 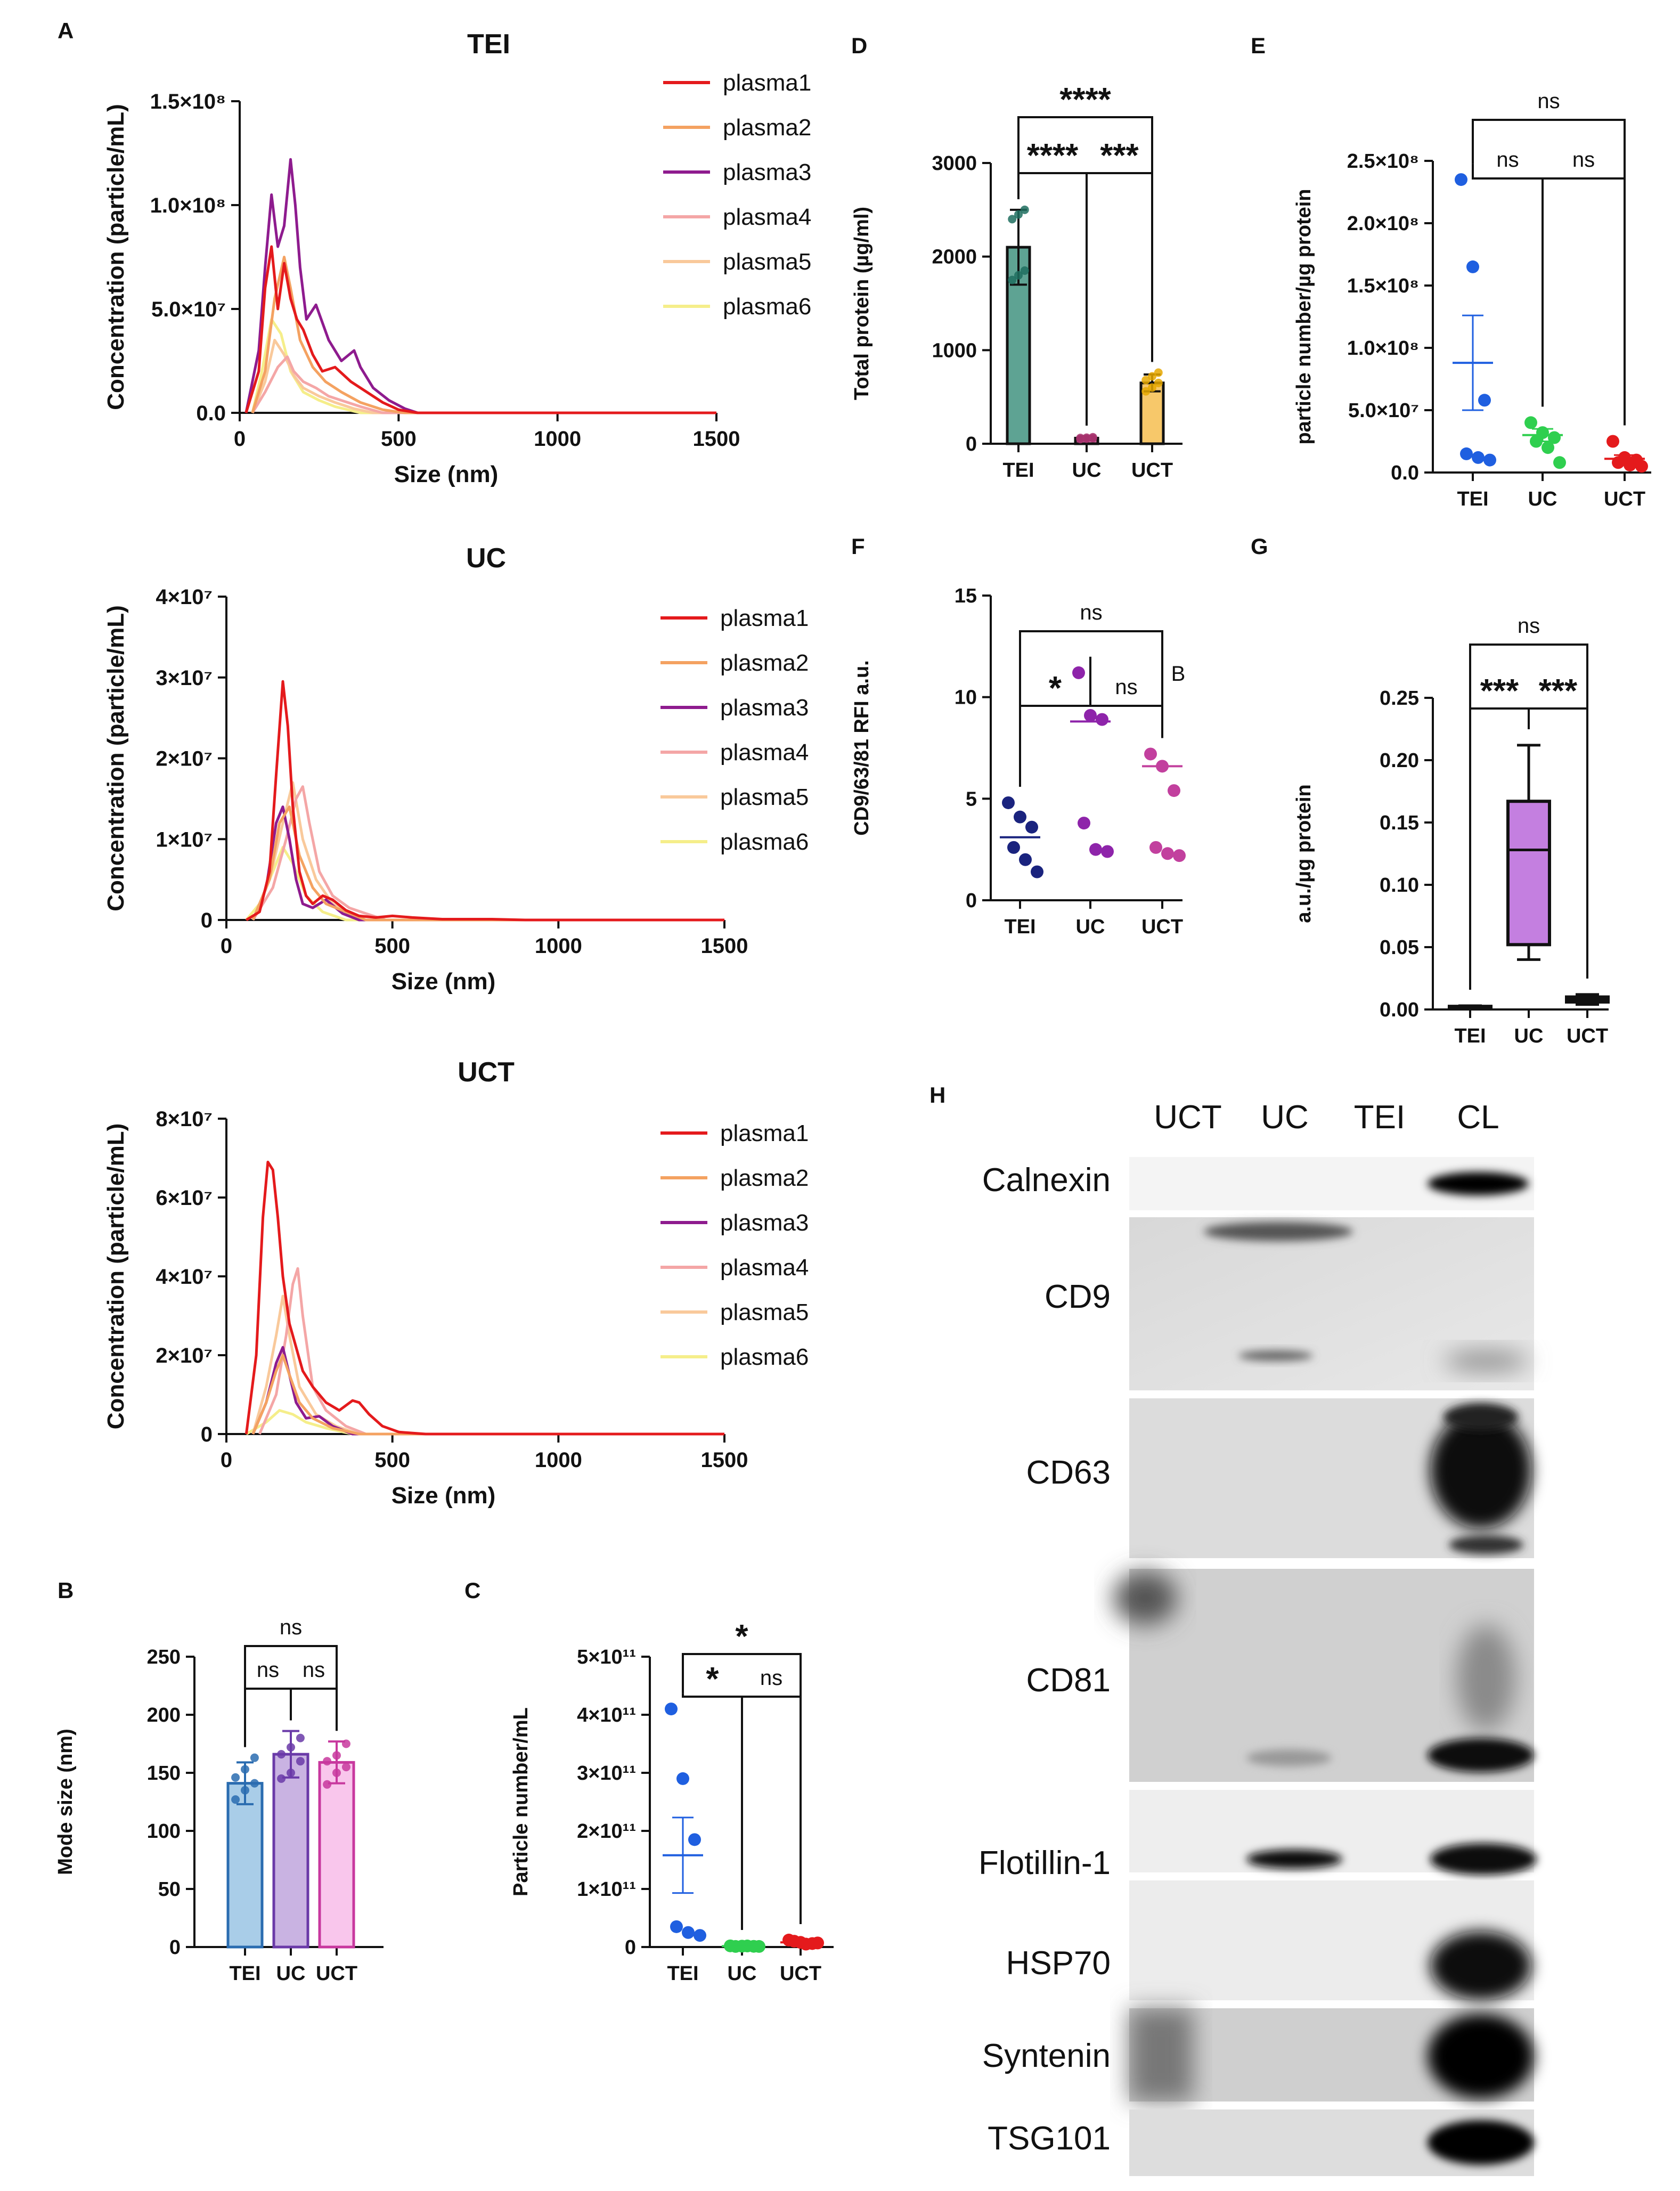 What do you see at coordinates (184, 839) in the screenshot?
I see `y-tick-label: 1×10⁷` at bounding box center [184, 839].